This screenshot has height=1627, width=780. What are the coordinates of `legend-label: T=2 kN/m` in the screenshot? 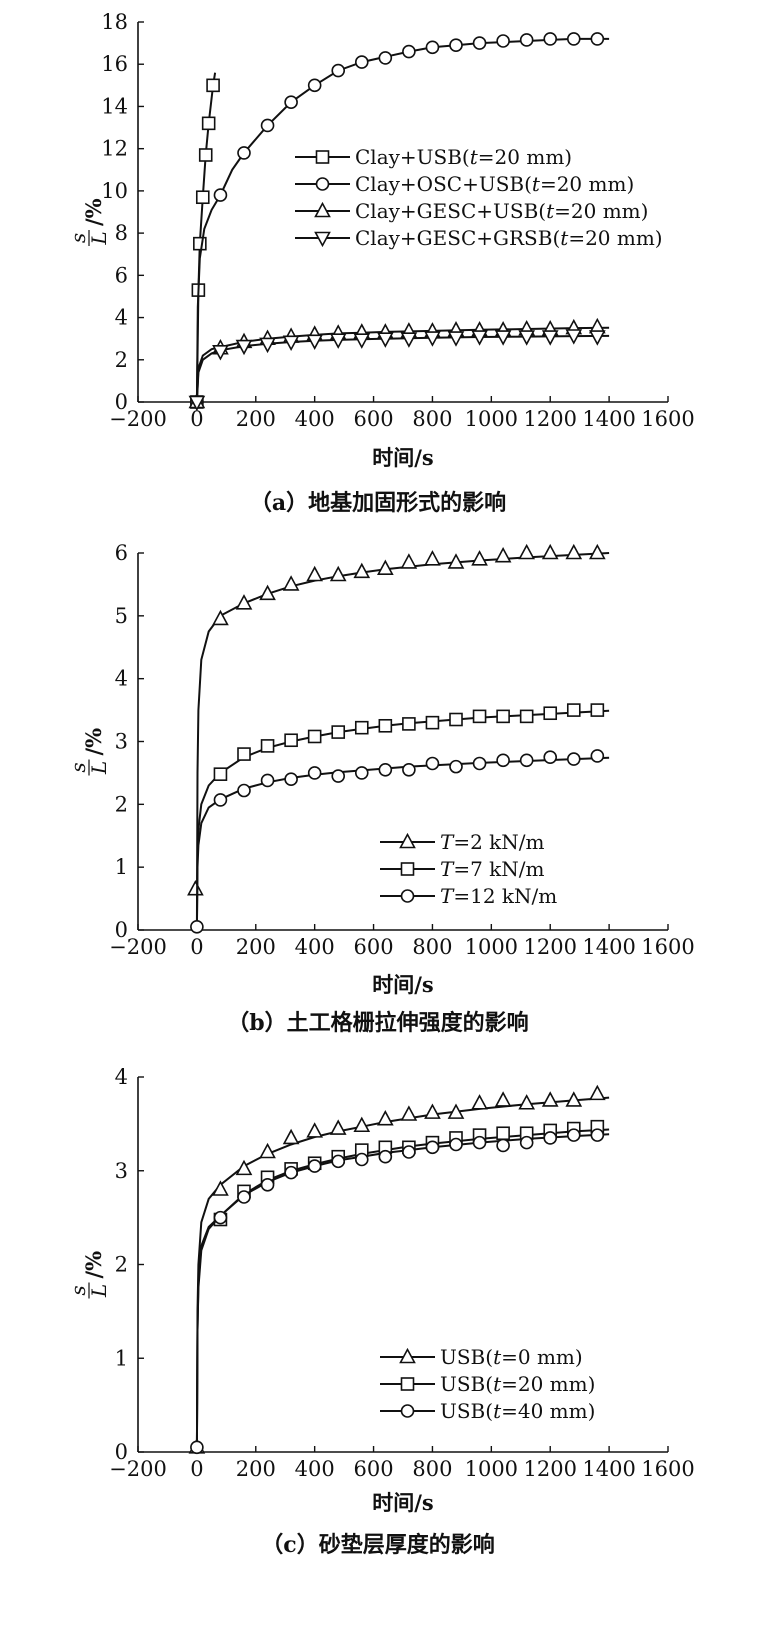 It's located at (492, 842).